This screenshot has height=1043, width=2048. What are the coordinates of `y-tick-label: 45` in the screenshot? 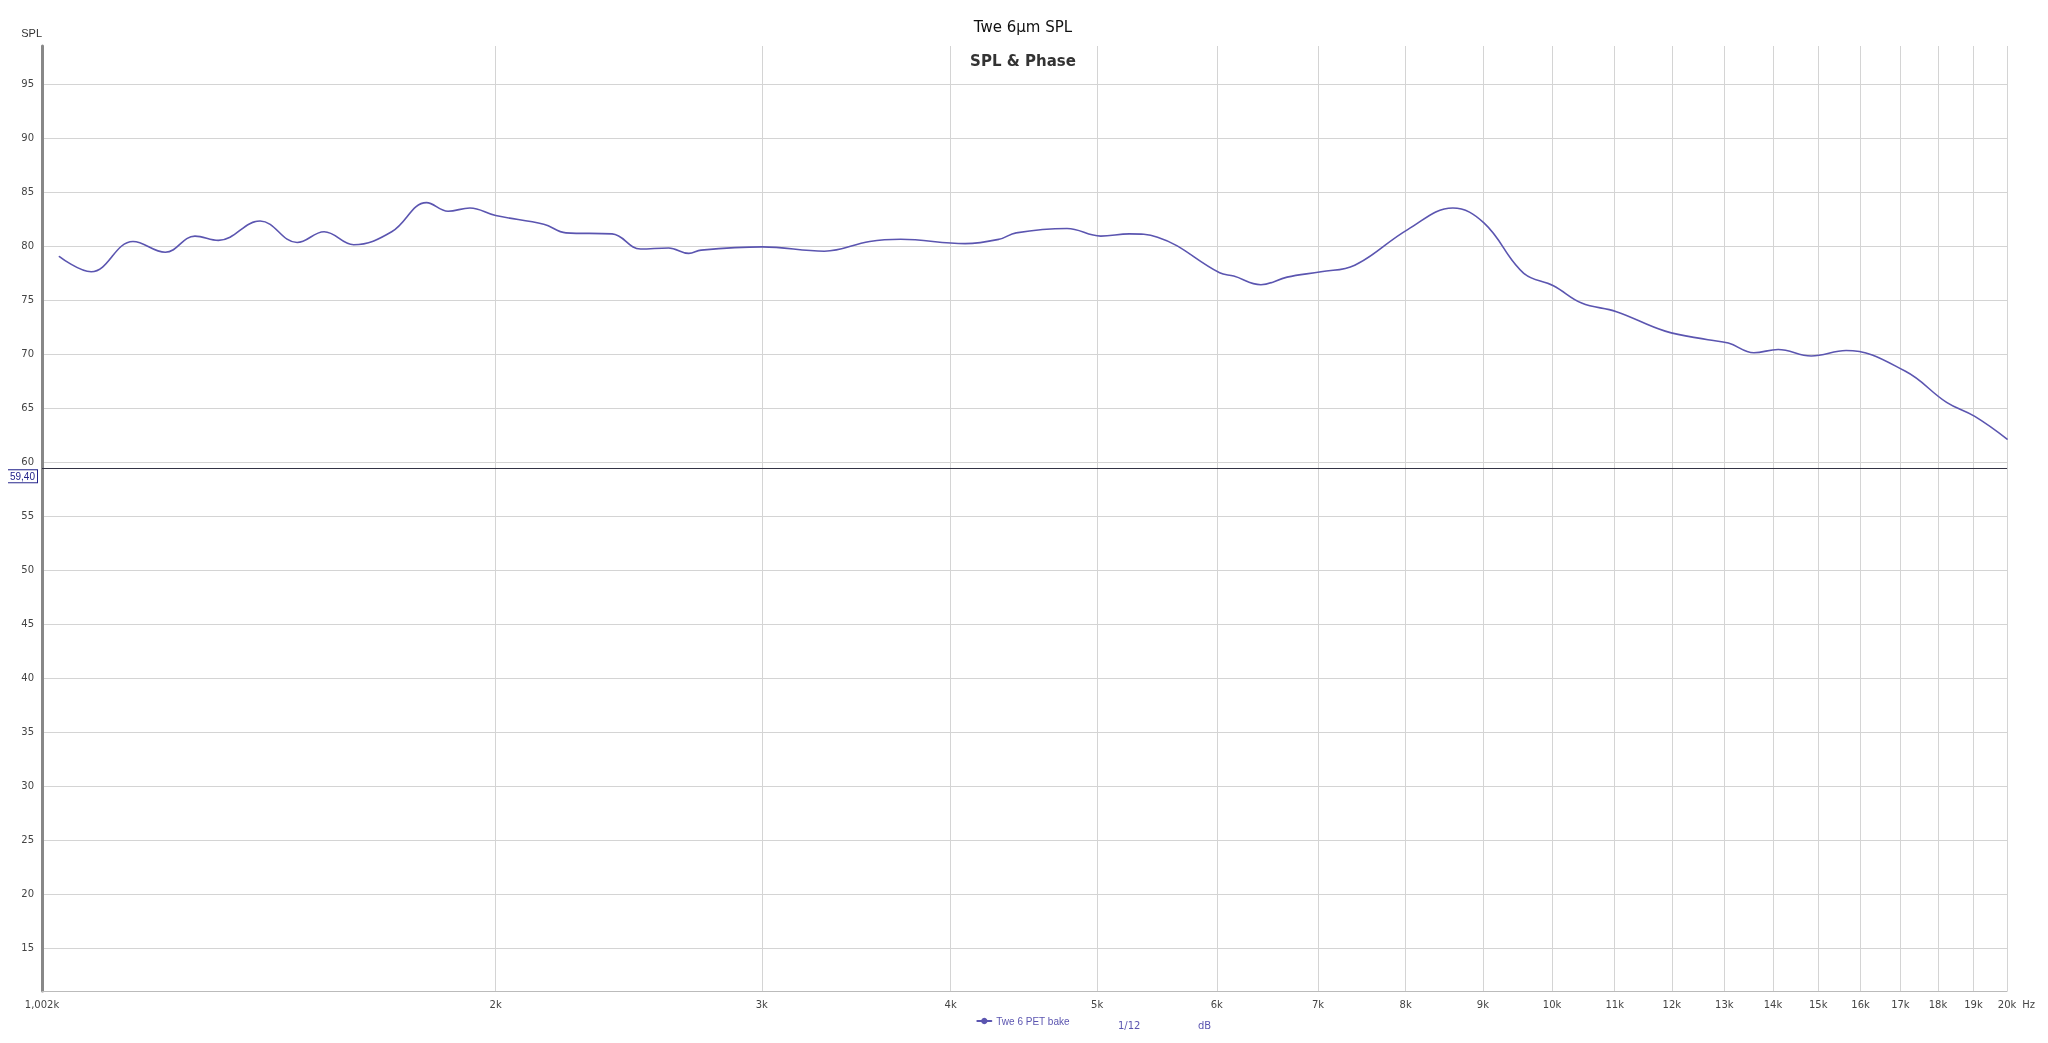 It's located at (27, 624).